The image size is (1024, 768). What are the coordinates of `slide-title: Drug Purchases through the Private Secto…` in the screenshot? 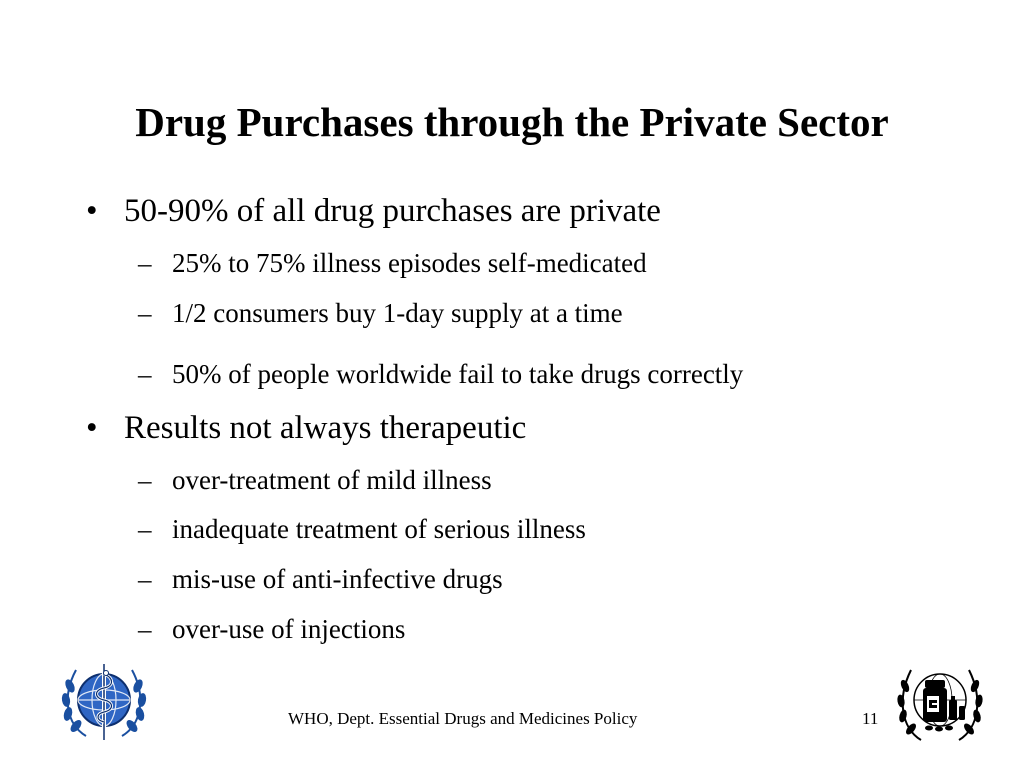 It's located at (512, 122).